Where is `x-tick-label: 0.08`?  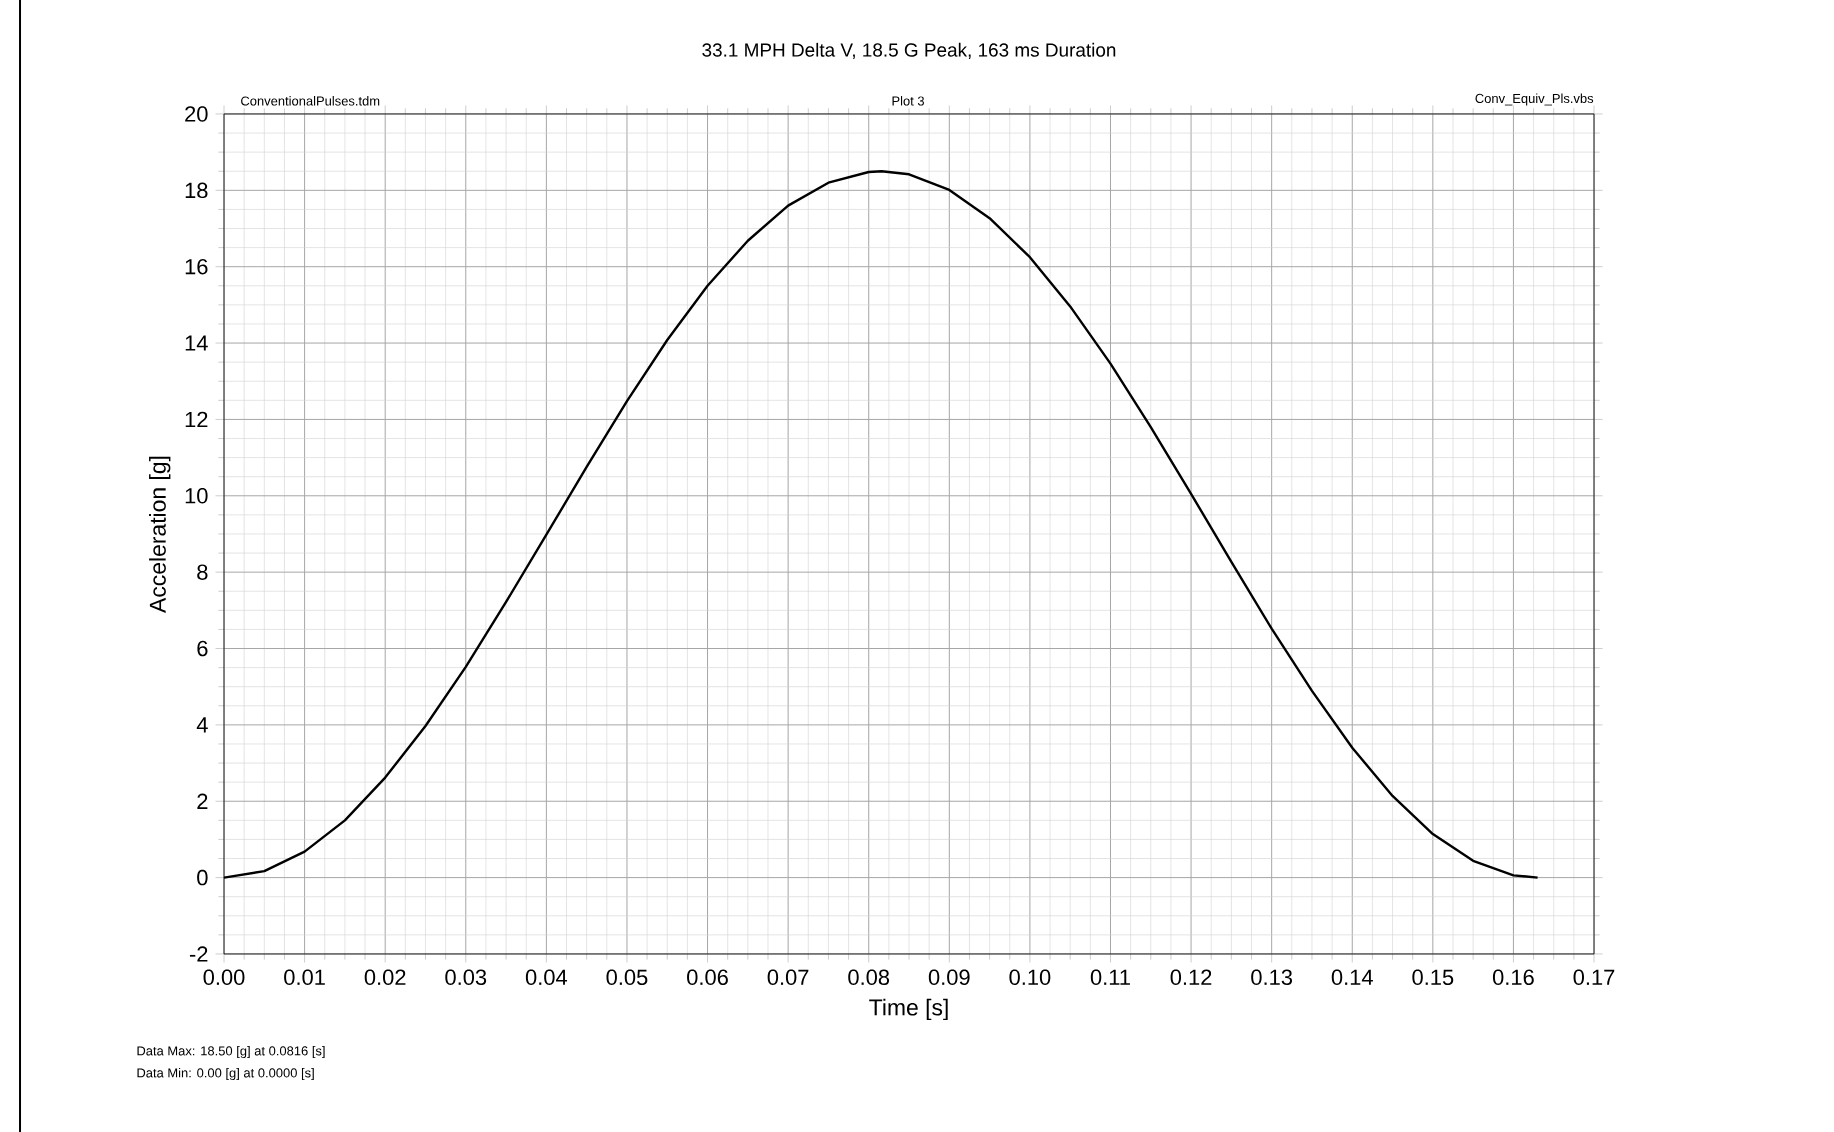 x-tick-label: 0.08 is located at coordinates (869, 977).